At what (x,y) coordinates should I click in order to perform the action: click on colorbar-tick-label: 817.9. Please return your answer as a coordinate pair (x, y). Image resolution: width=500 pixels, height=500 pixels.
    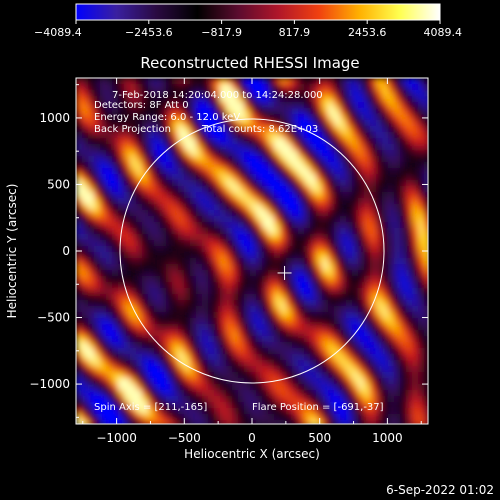
    Looking at the image, I should click on (295, 32).